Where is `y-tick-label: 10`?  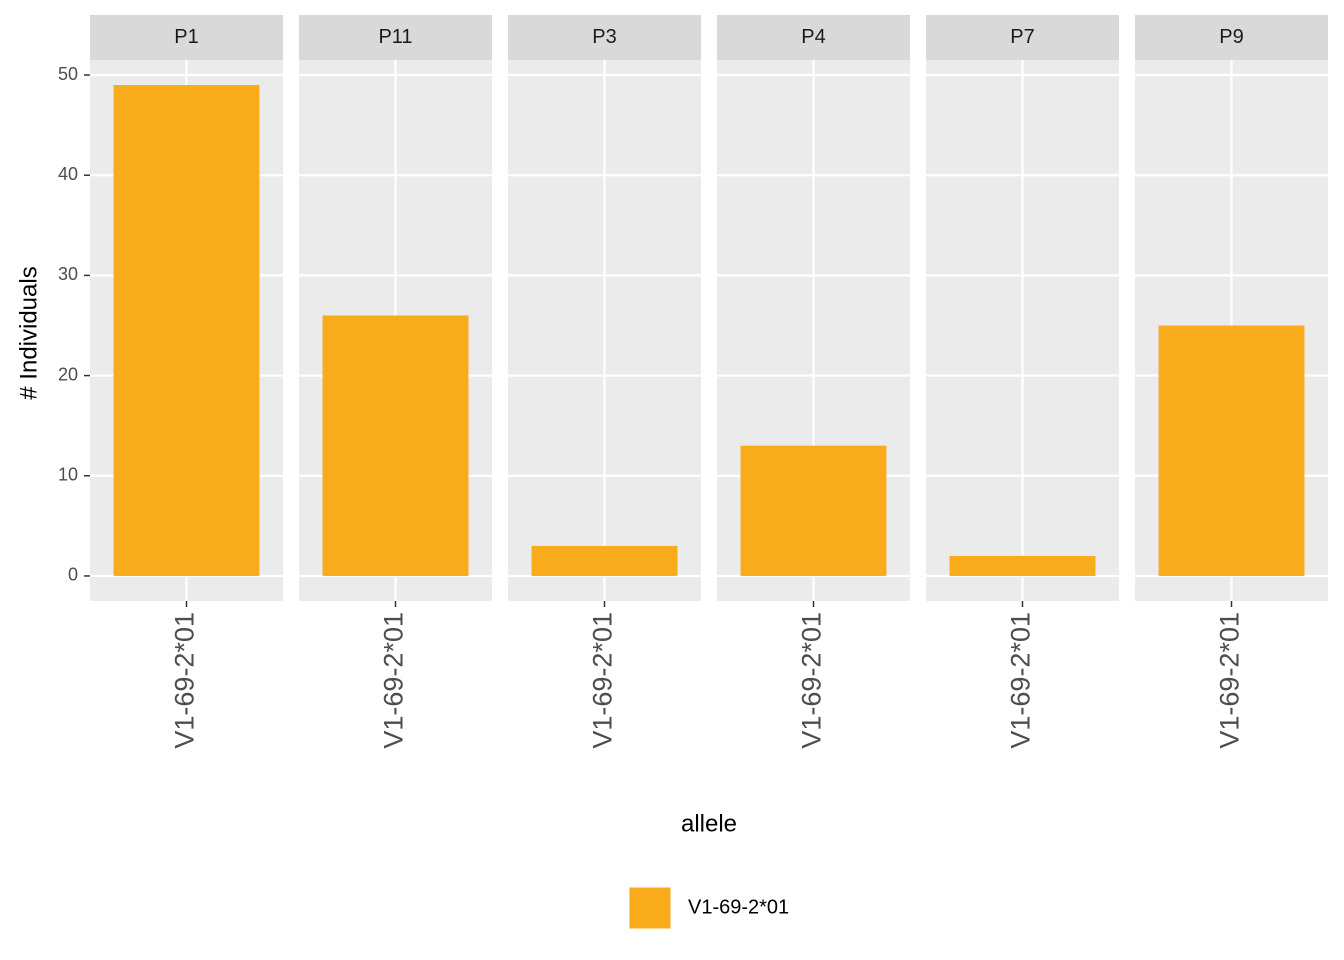 y-tick-label: 10 is located at coordinates (68, 475).